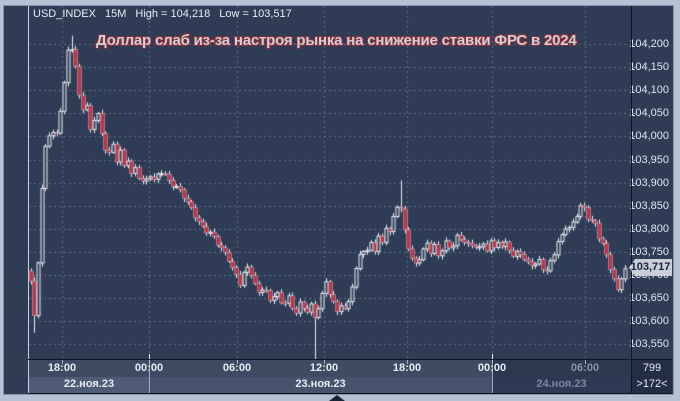 The image size is (680, 401). I want to click on date-label: 23.ноя.23, so click(320, 384).